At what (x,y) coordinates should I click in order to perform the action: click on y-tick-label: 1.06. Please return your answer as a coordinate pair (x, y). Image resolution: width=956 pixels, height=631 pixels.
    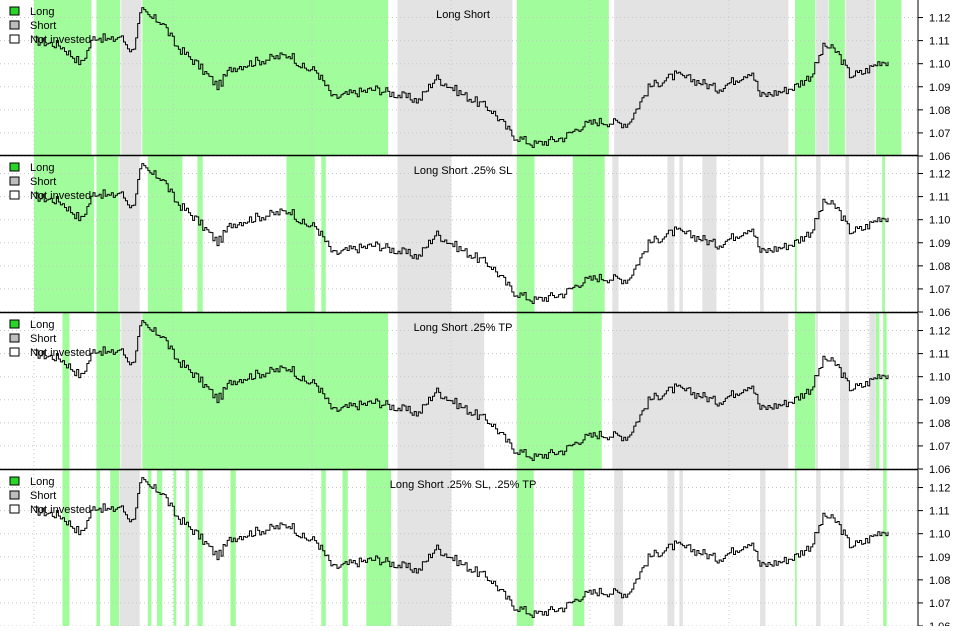
    Looking at the image, I should click on (939, 470).